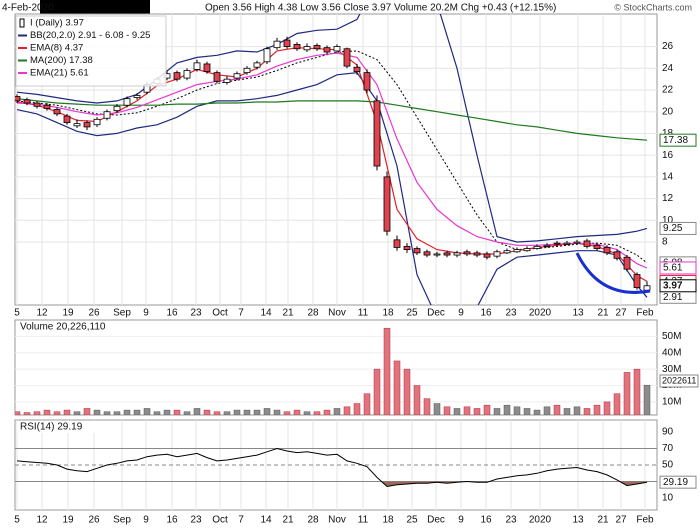 This screenshot has height=530, width=700. Describe the element at coordinates (668, 90) in the screenshot. I see `y-tick-label: 22` at that location.